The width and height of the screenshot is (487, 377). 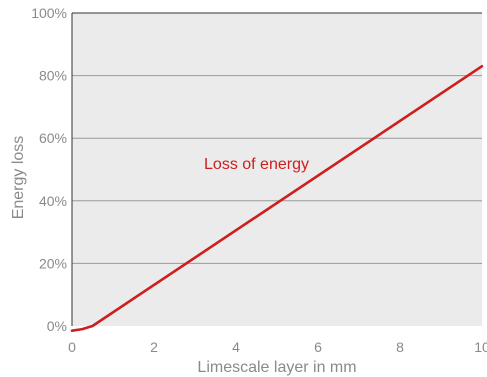 What do you see at coordinates (53, 201) in the screenshot?
I see `y-tick-label: 40%` at bounding box center [53, 201].